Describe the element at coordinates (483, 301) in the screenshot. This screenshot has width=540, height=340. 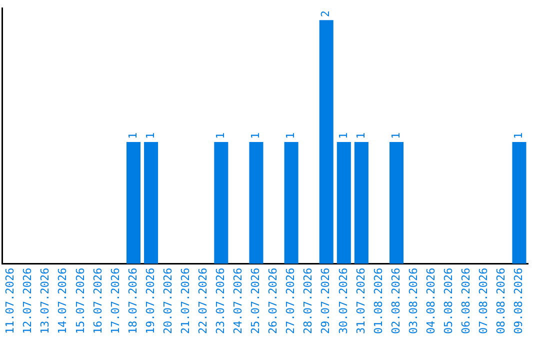
I see `x-tick-label: 07.08.2026` at that location.